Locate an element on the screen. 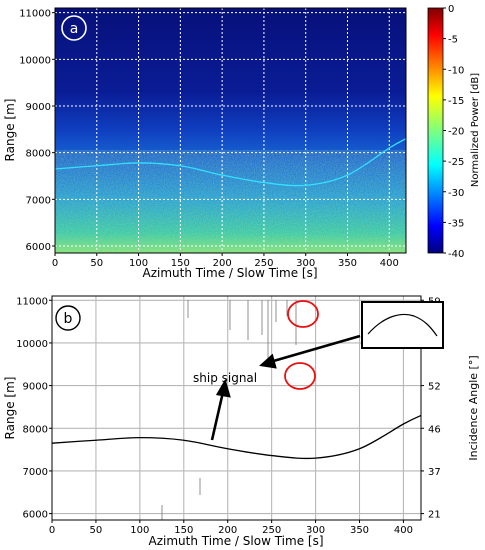  panel-b-ylabel: Range [m] is located at coordinates (10, 408).